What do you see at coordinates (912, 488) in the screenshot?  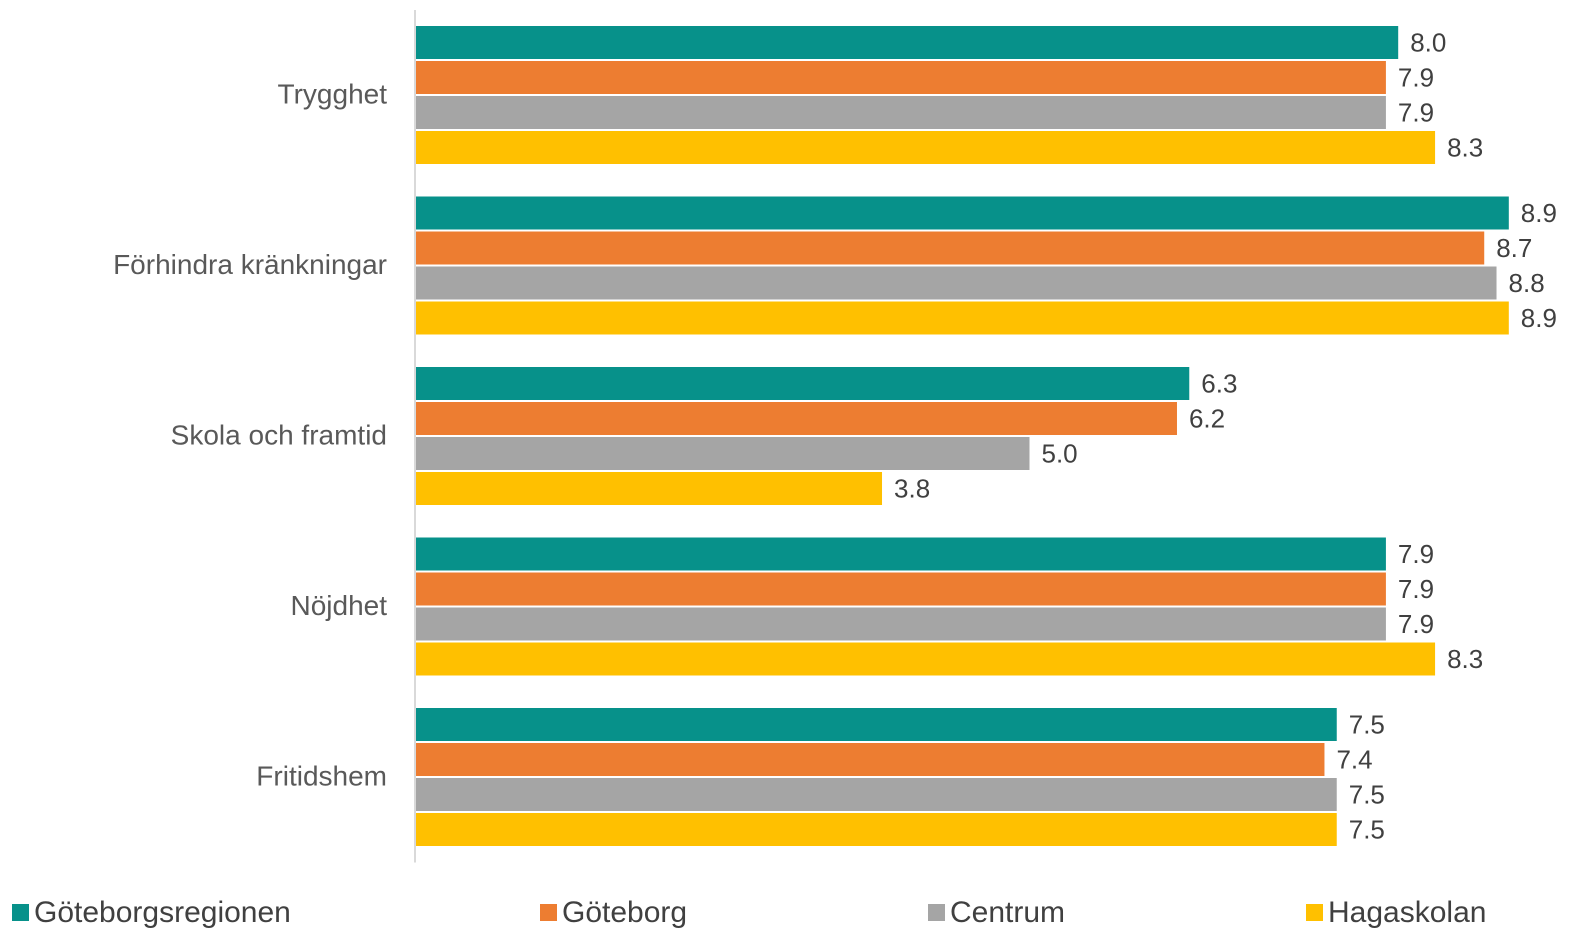 I see `data-label-skola-och-framtid-hagaskolan: 3.8` at bounding box center [912, 488].